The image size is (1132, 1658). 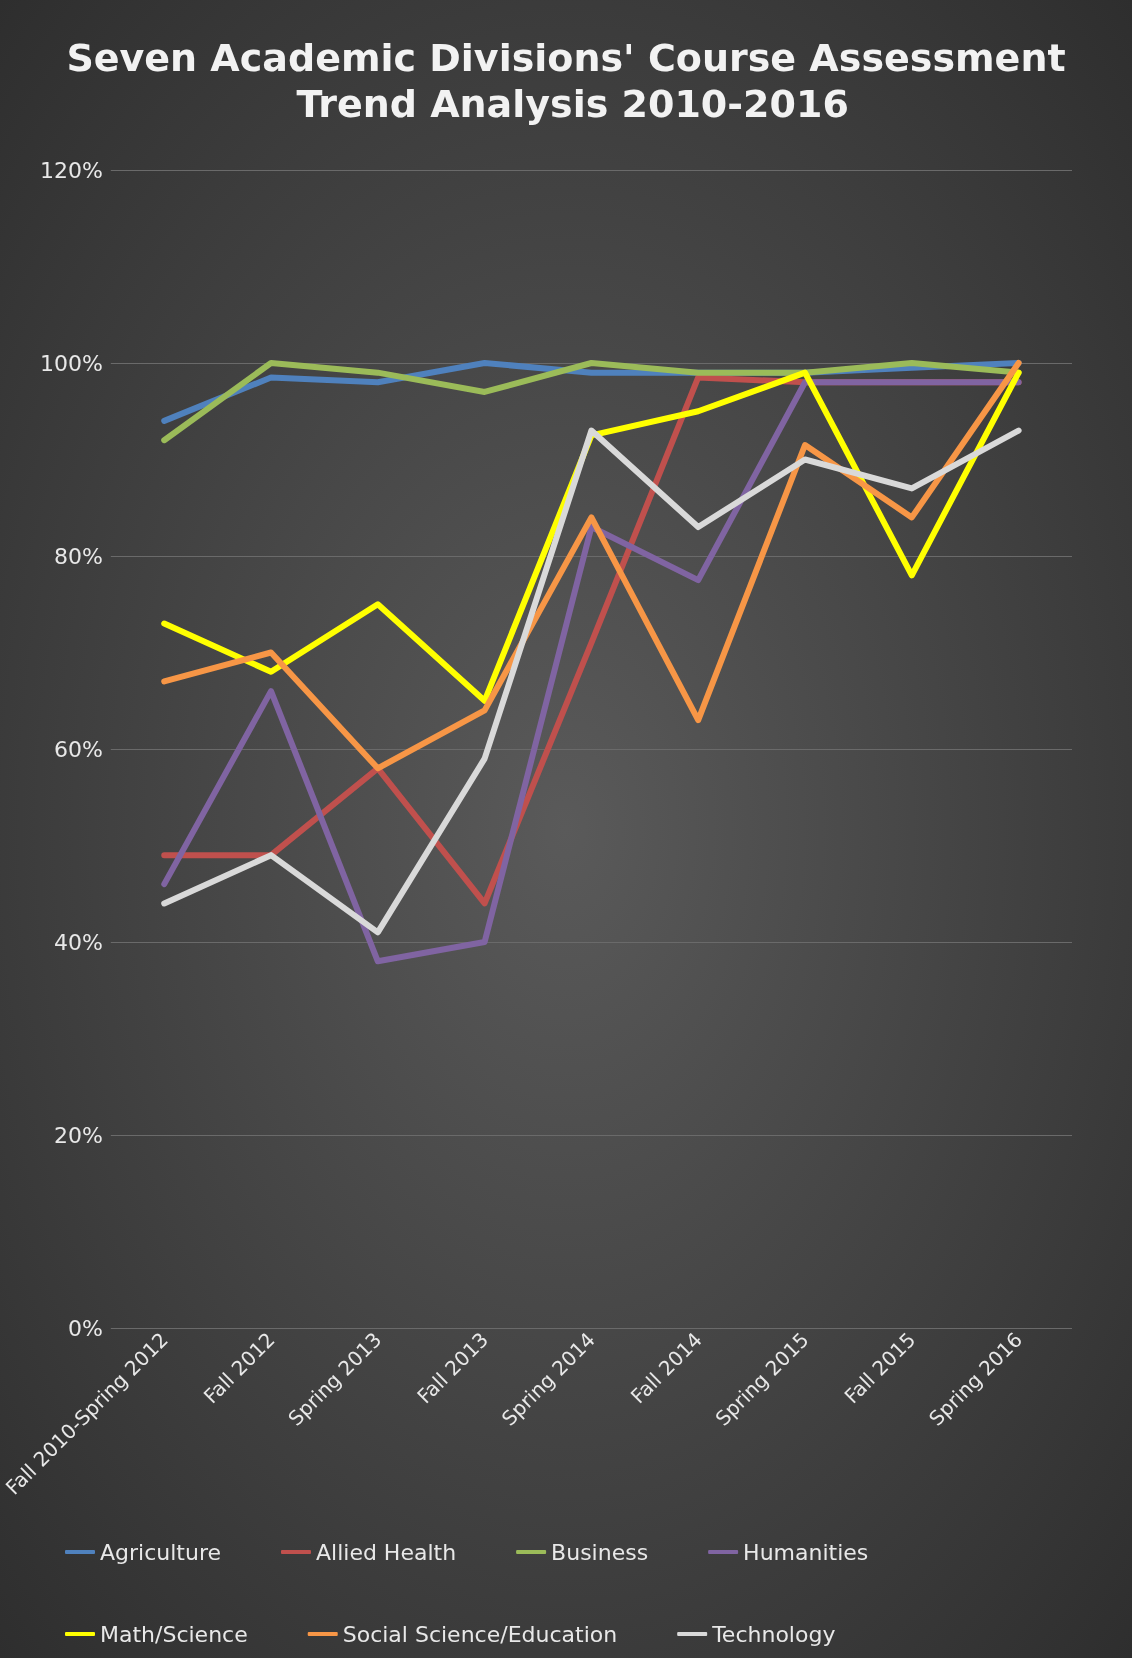 What do you see at coordinates (78, 556) in the screenshot?
I see `y-tick-label: 80%` at bounding box center [78, 556].